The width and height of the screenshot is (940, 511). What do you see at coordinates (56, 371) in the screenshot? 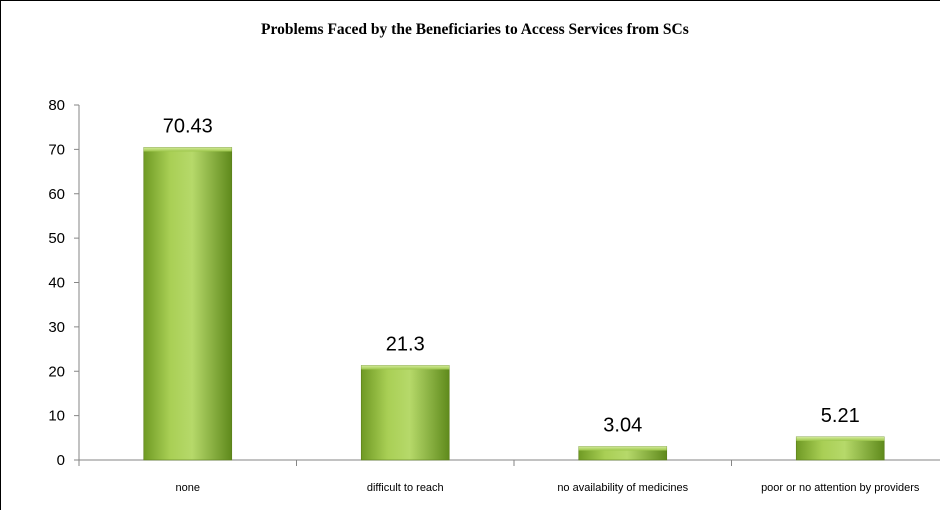
I see `y-tick-label: 20` at bounding box center [56, 371].